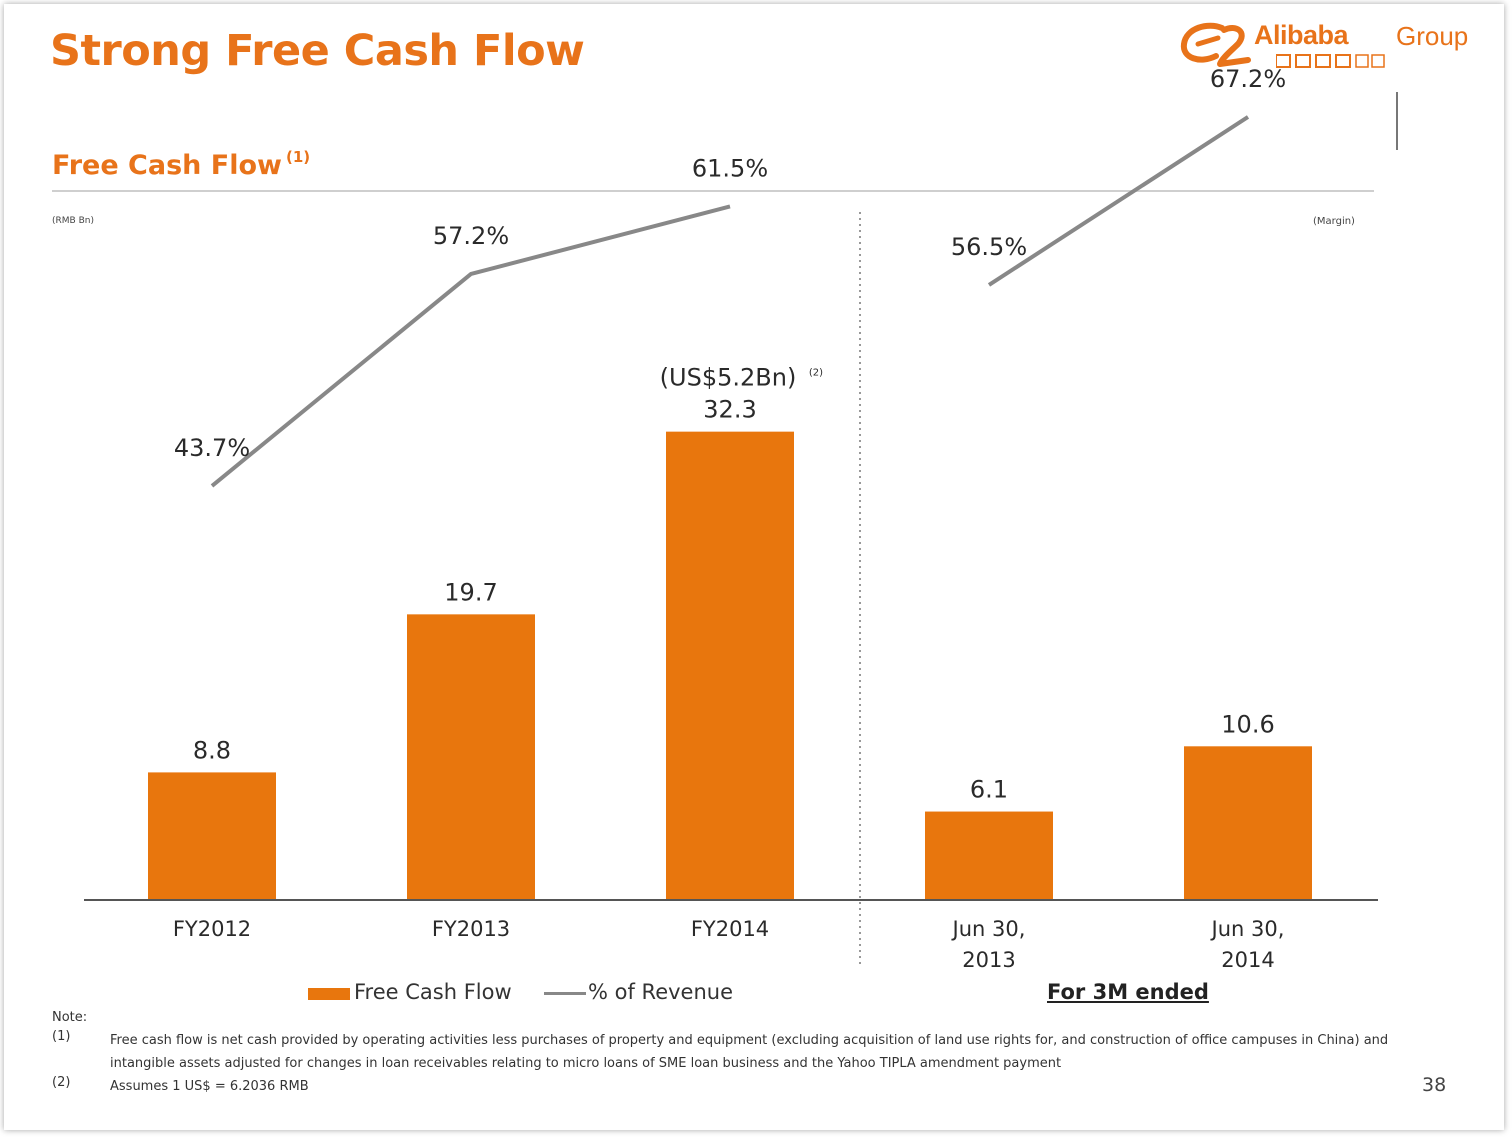 This screenshot has height=1137, width=1512. Describe the element at coordinates (661, 992) in the screenshot. I see `legend-label-line: % of Revenue` at that location.